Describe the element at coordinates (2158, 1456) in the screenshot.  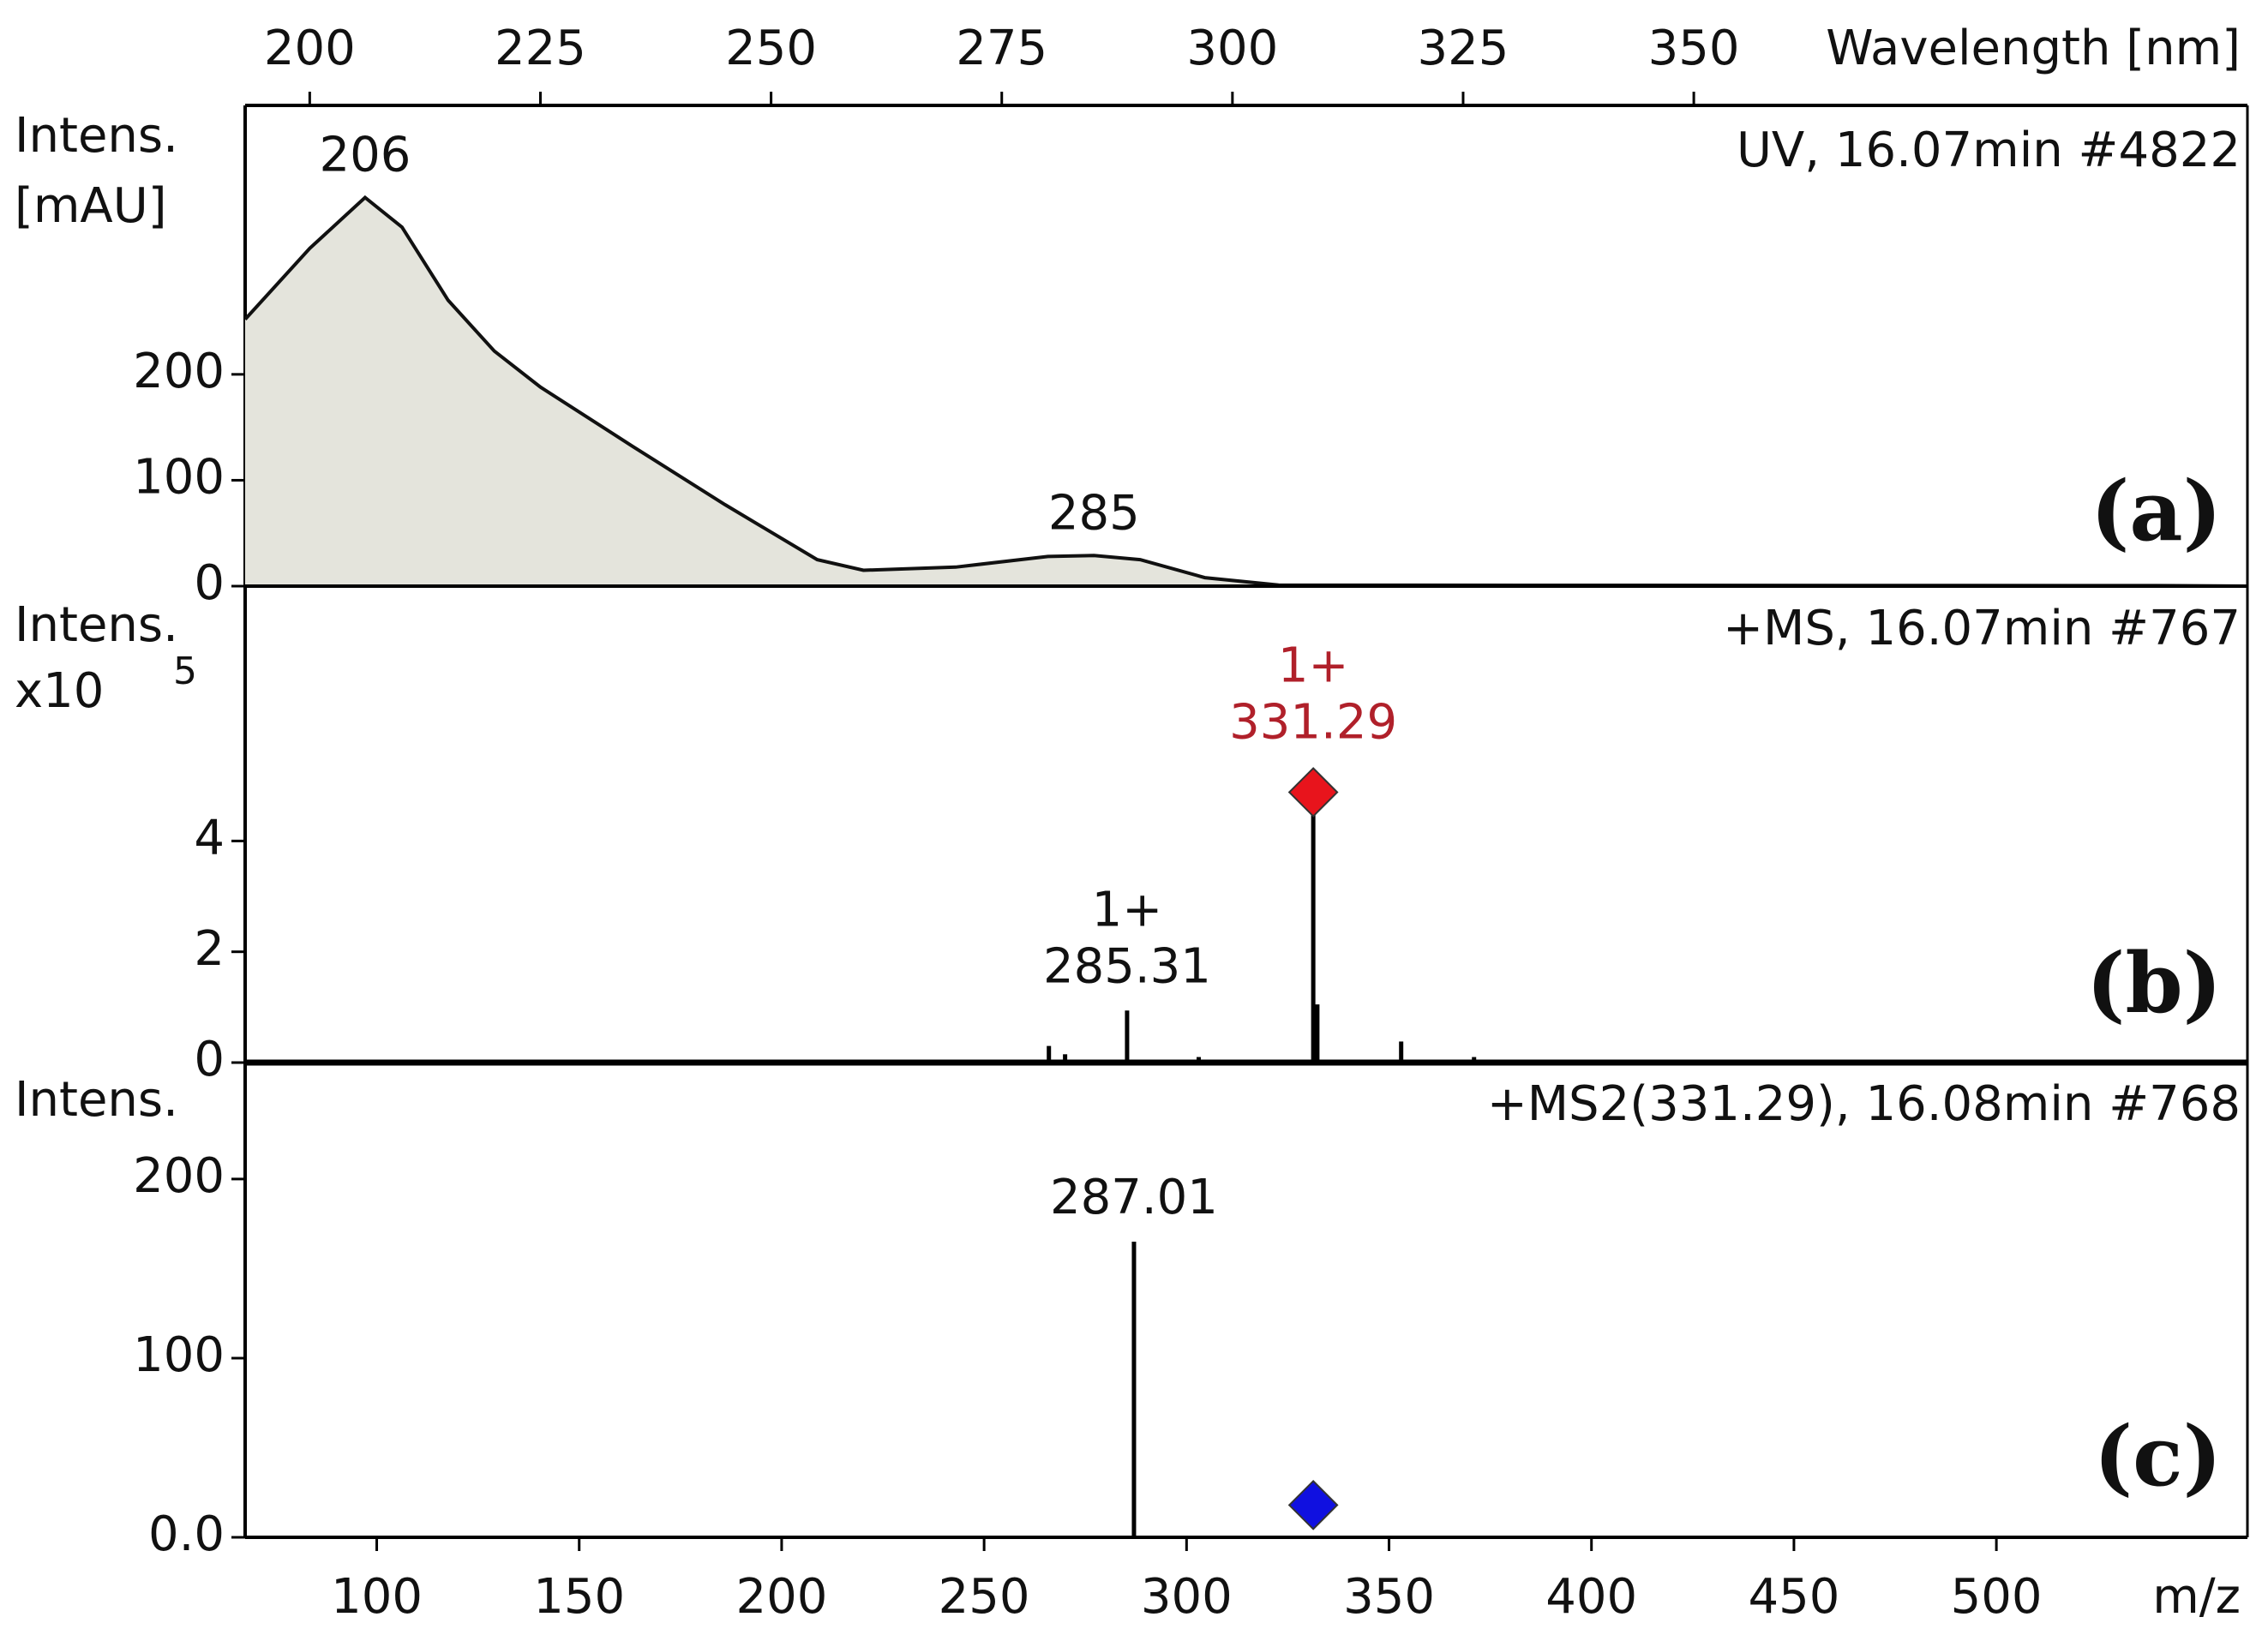
I see `panel-label: (c)` at that location.